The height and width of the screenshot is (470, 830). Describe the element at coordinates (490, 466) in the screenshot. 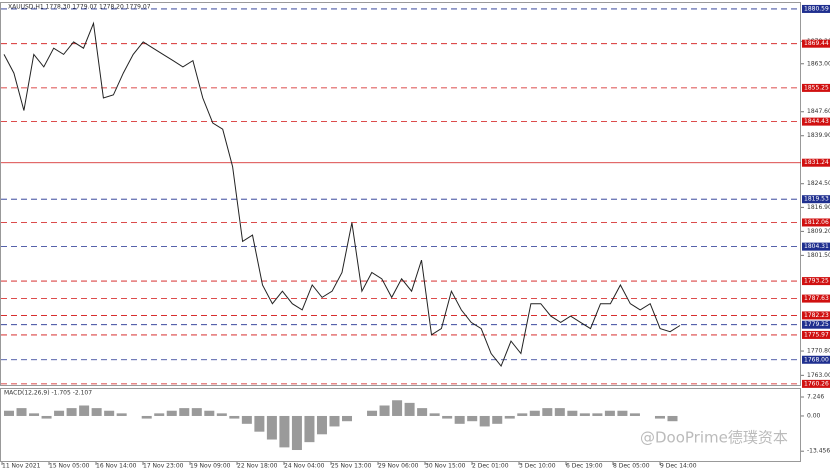

I see `x-tick-label: 2 Dec 01:00` at that location.